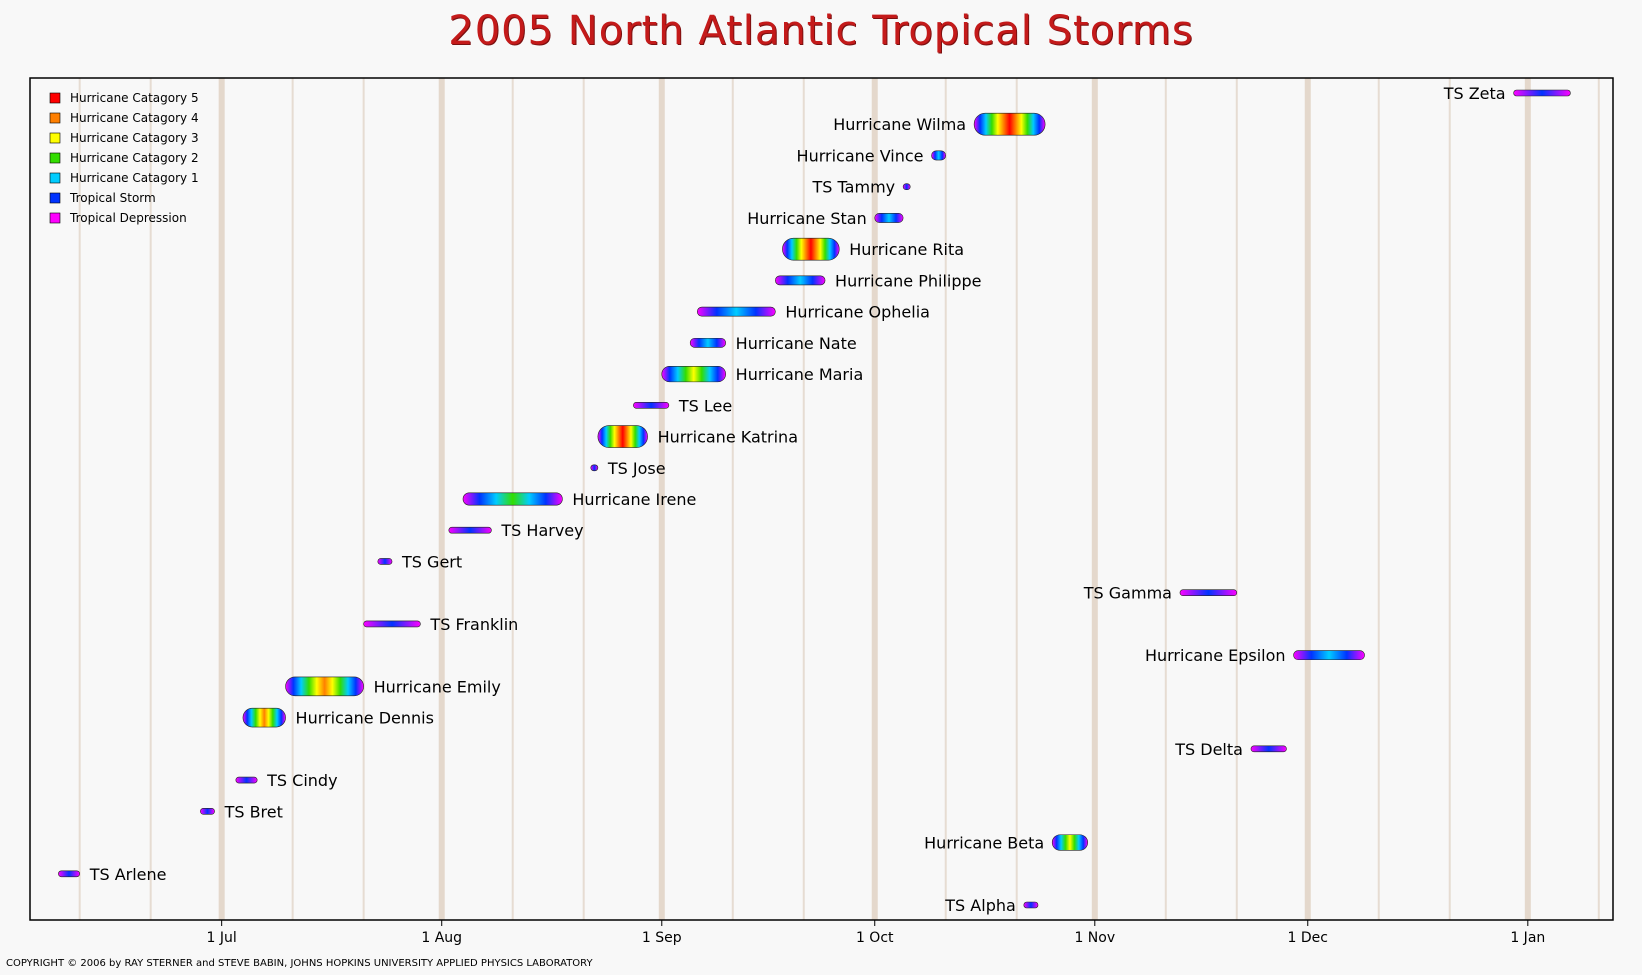  What do you see at coordinates (875, 938) in the screenshot?
I see `x-tick-label: 1 Oct` at bounding box center [875, 938].